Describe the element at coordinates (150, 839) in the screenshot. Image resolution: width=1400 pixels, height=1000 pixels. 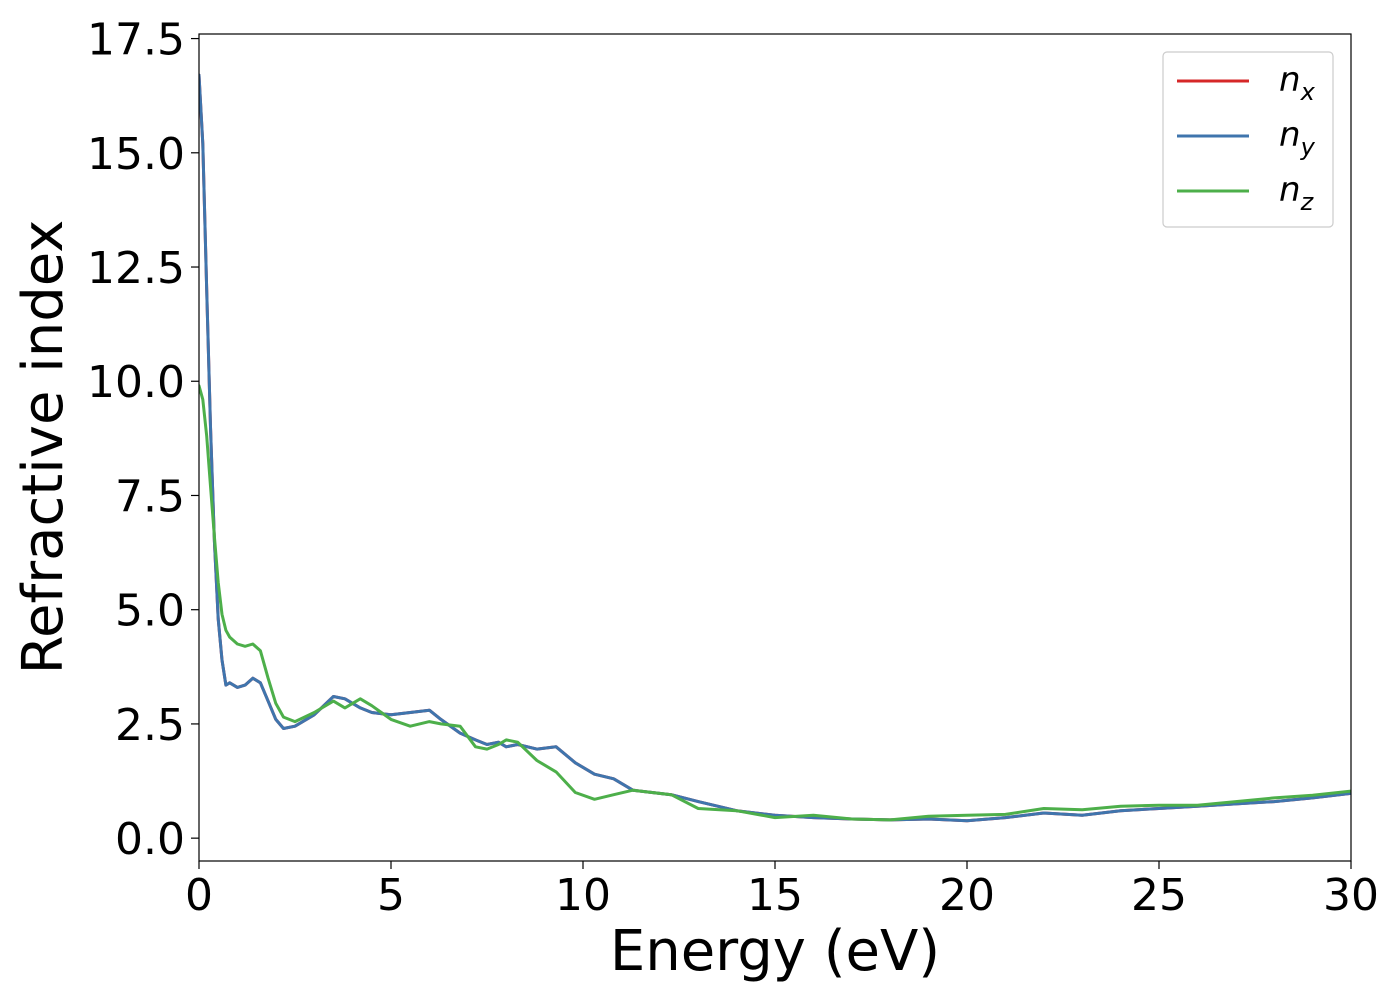
I see `y-tick-label: 0.0` at that location.